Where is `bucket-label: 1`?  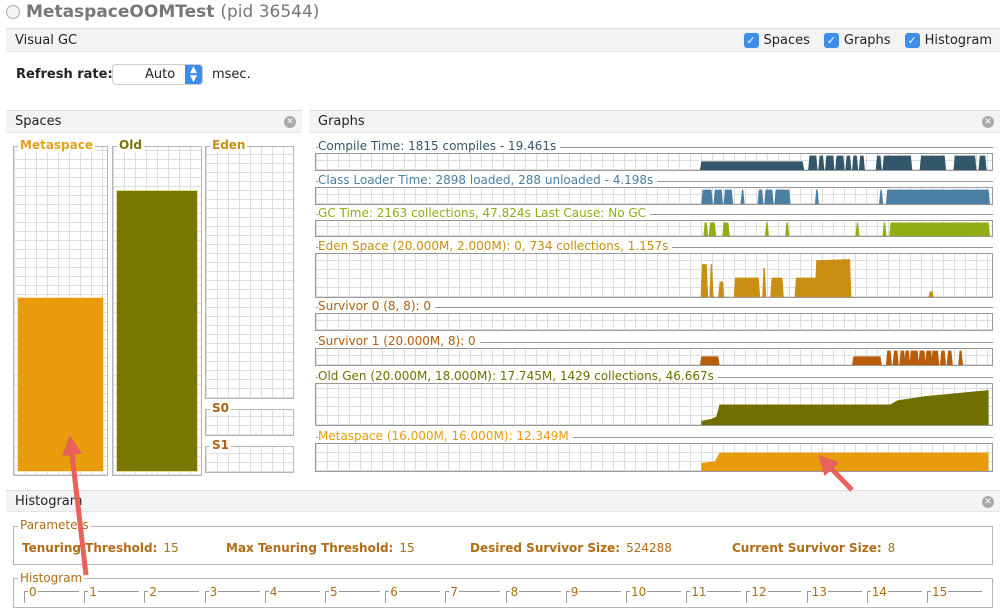 bucket-label: 1 is located at coordinates (93, 592).